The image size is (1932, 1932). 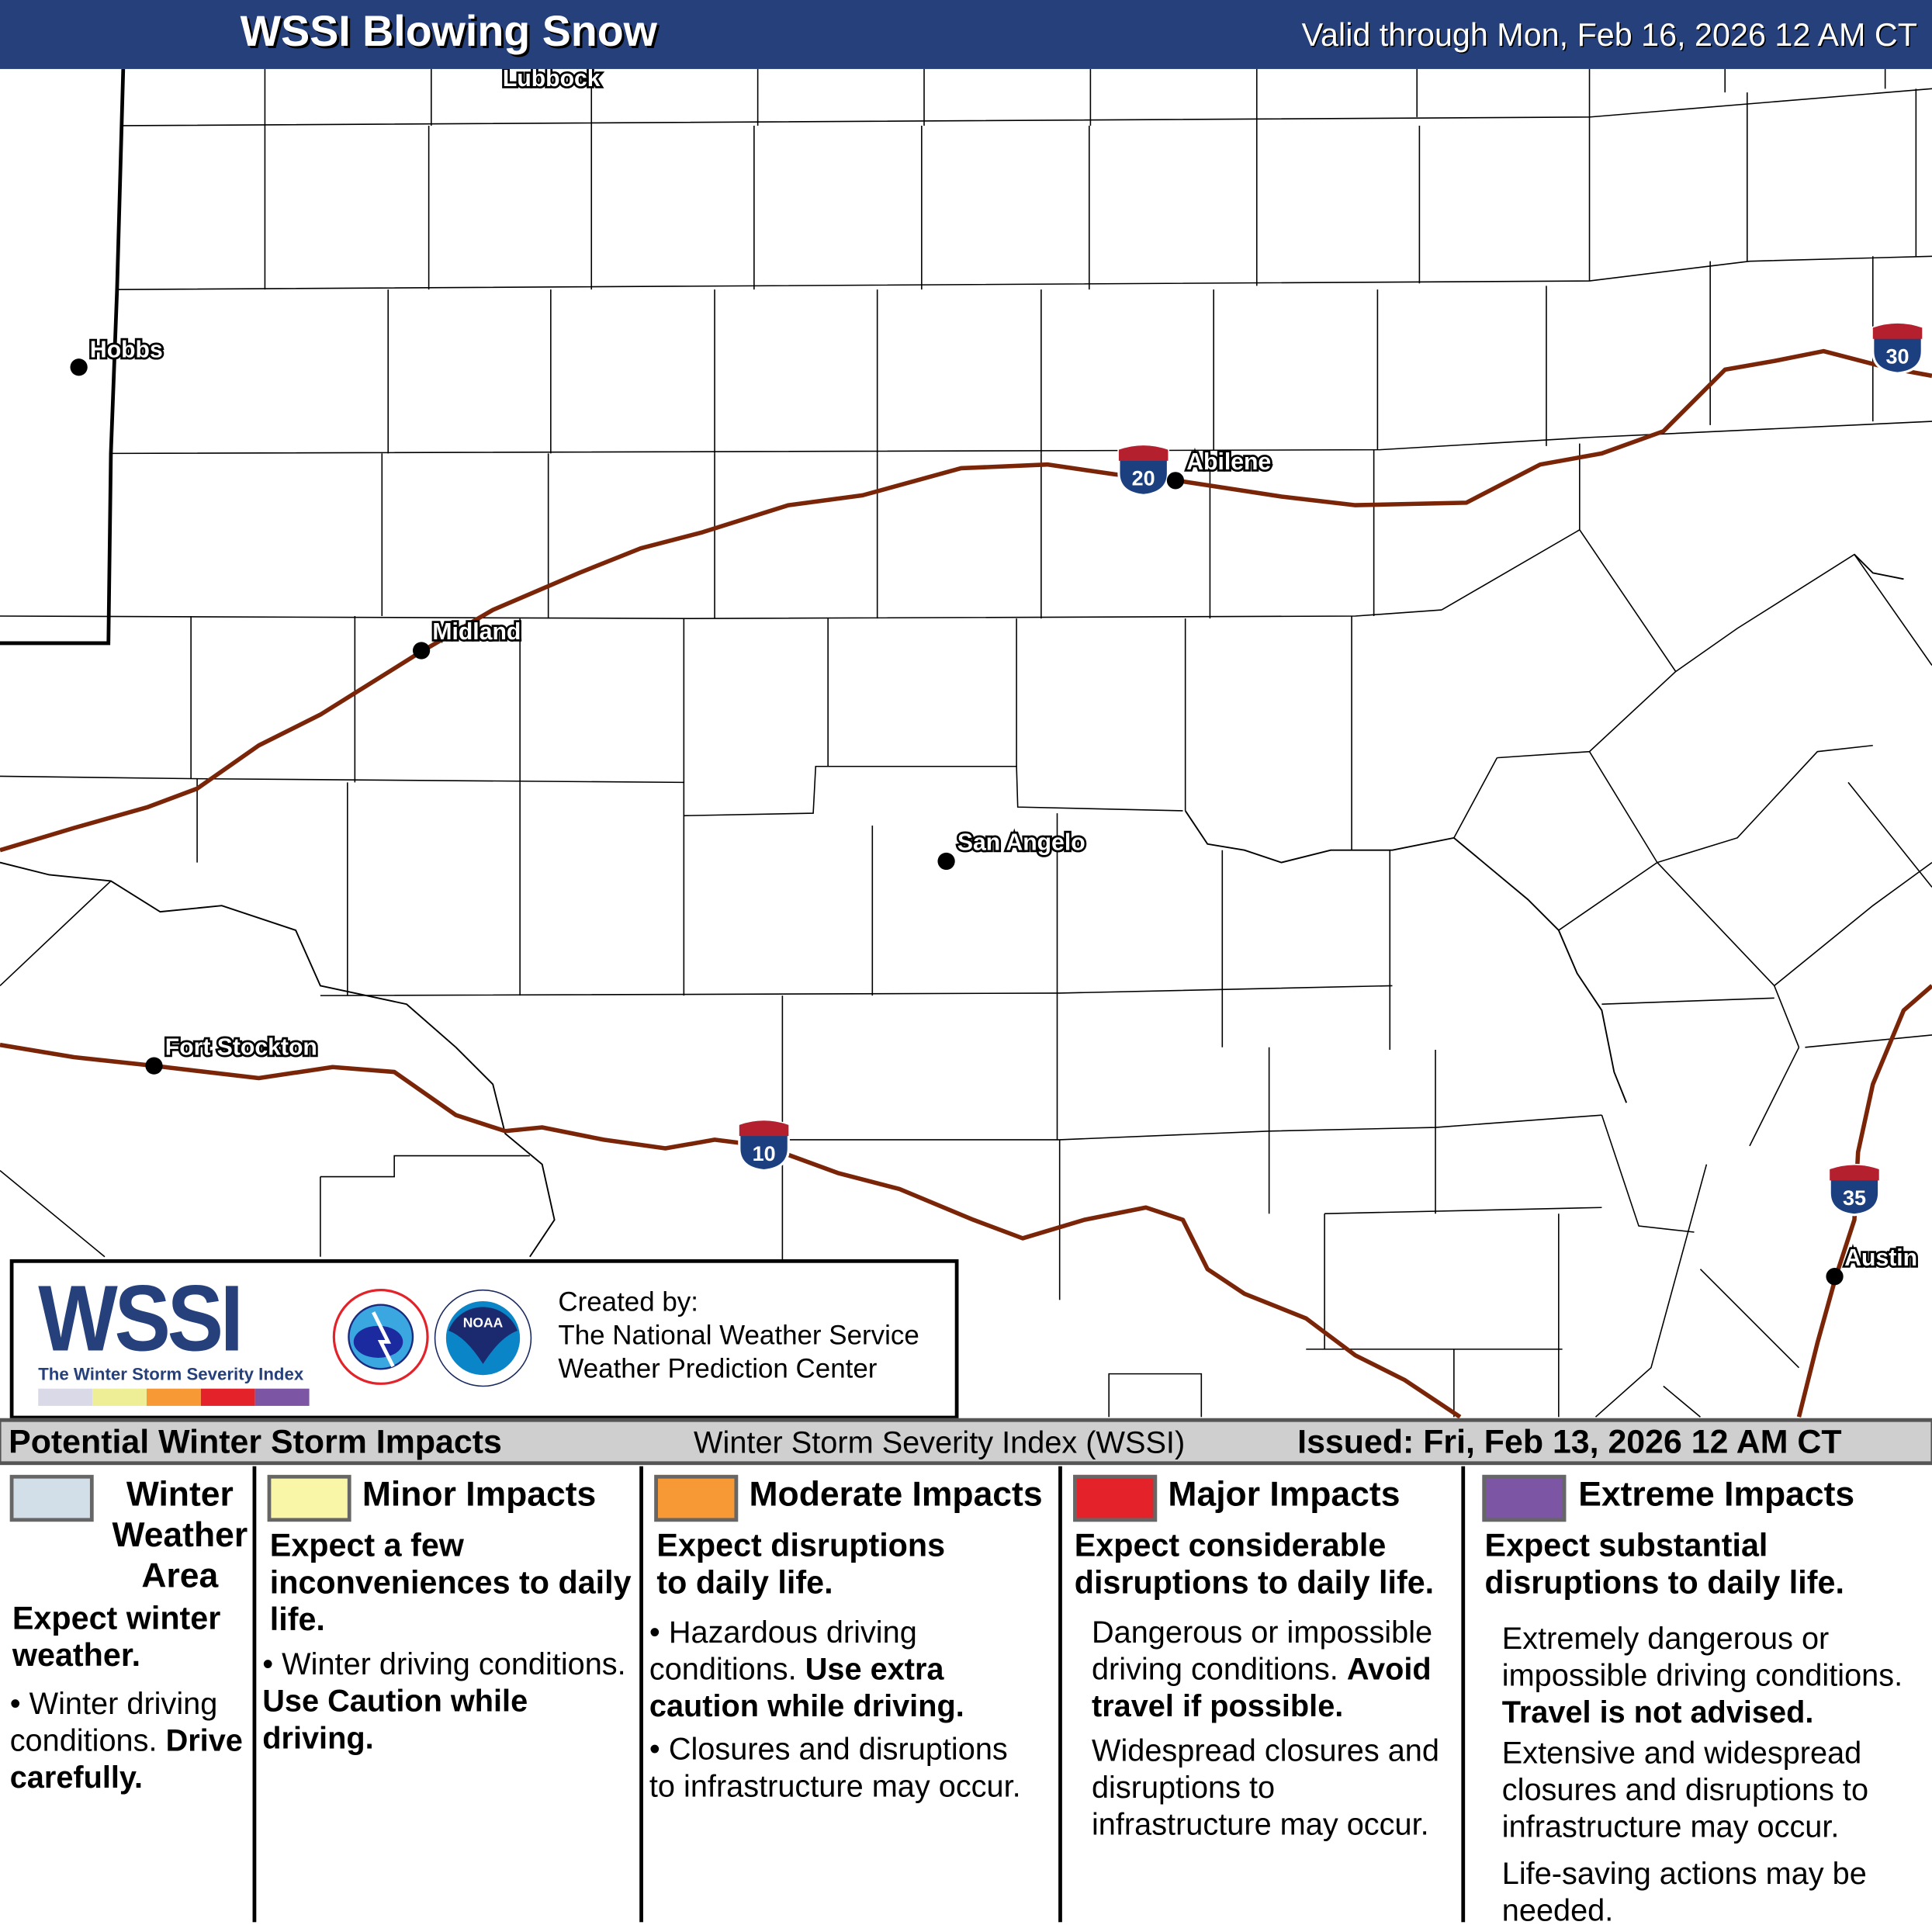 I want to click on city-label-hobbs: Hobbs, so click(x=126, y=350).